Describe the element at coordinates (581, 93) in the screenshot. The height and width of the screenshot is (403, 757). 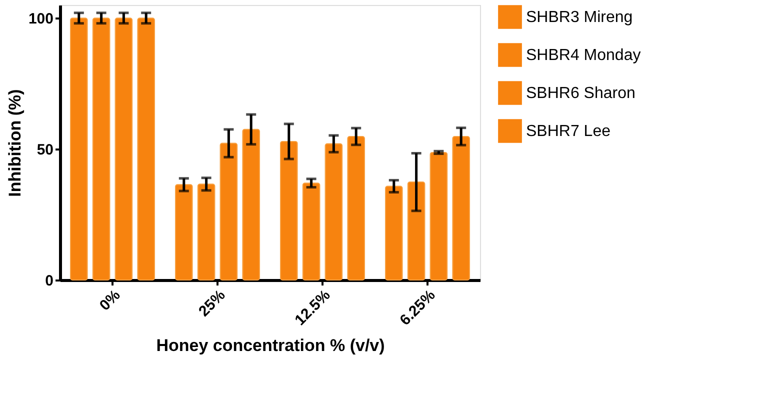
I see `legend-label: SBHR6 Sharon` at that location.